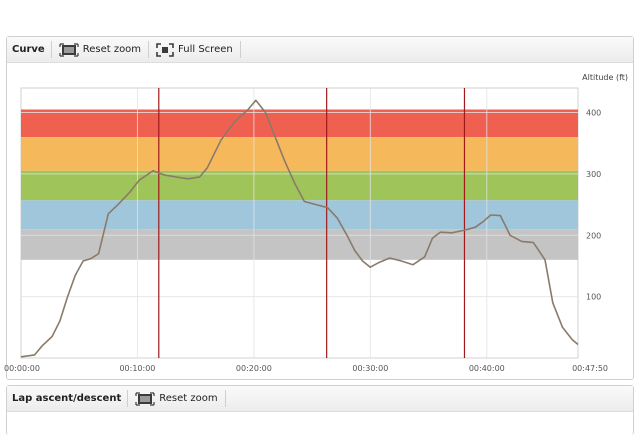 Image resolution: width=640 pixels, height=435 pixels. I want to click on reset-zoom-button: Reset zoom, so click(100, 49).